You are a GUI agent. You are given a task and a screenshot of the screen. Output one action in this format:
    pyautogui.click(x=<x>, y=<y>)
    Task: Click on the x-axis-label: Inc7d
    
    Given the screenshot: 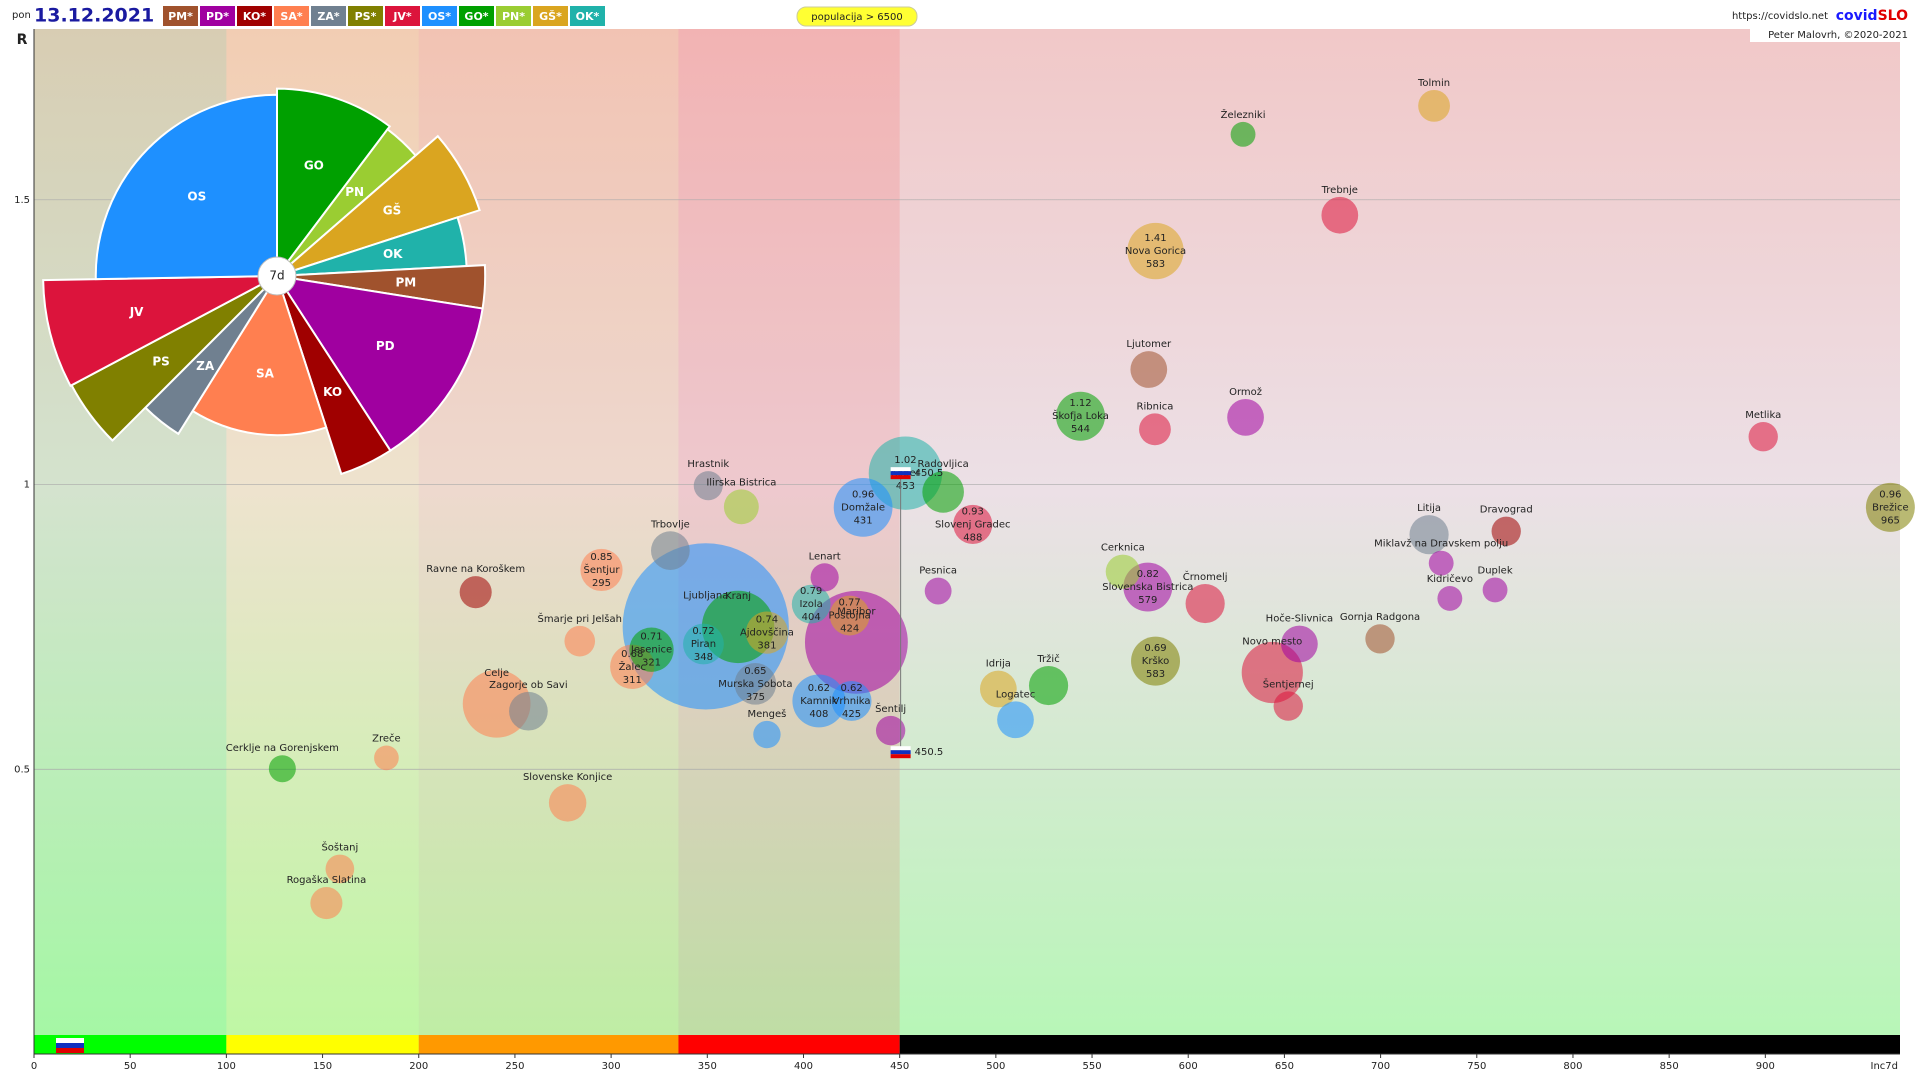 What is the action you would take?
    pyautogui.click(x=1885, y=1066)
    